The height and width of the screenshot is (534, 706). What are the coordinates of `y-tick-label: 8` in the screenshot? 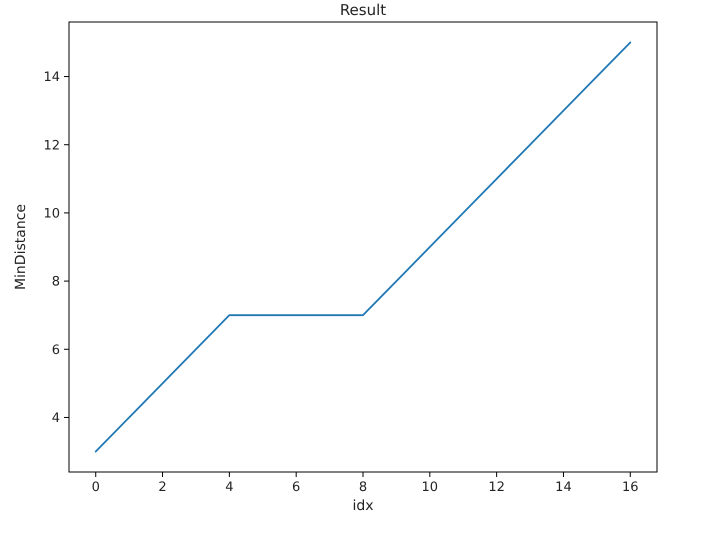 It's located at (56, 282).